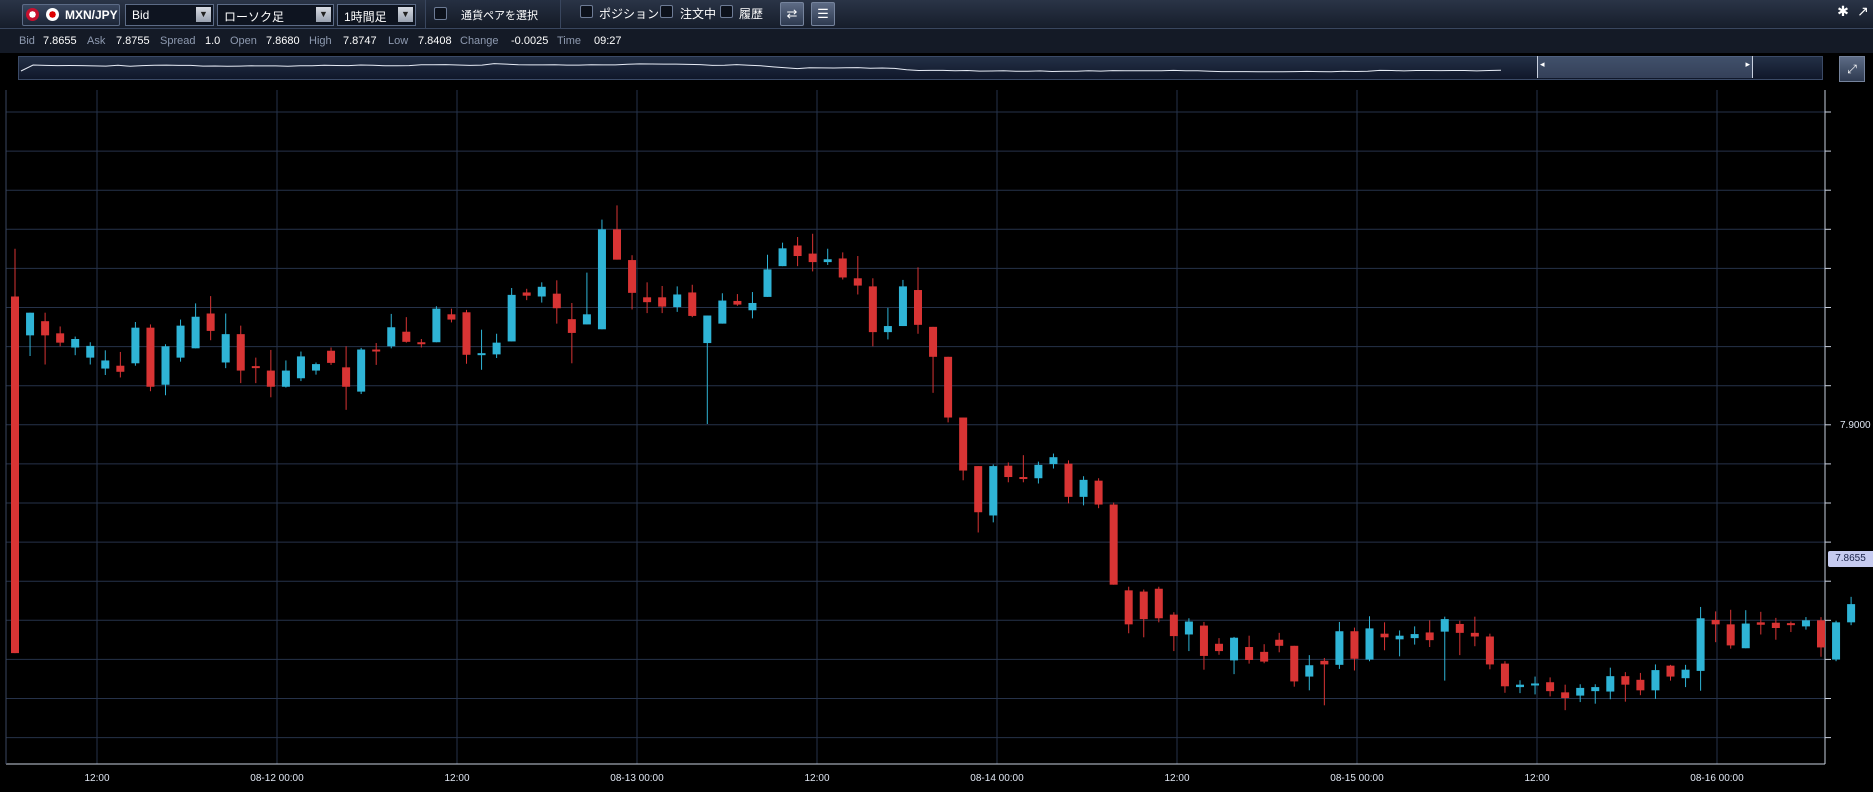 The height and width of the screenshot is (792, 1873). What do you see at coordinates (1850, 559) in the screenshot?
I see `current-price-tag: 7.8655` at bounding box center [1850, 559].